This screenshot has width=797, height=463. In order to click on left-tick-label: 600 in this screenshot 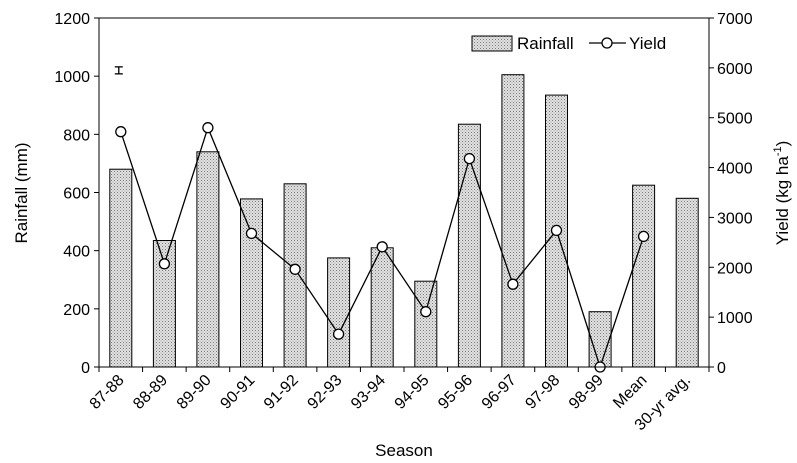, I will do `click(76, 194)`.